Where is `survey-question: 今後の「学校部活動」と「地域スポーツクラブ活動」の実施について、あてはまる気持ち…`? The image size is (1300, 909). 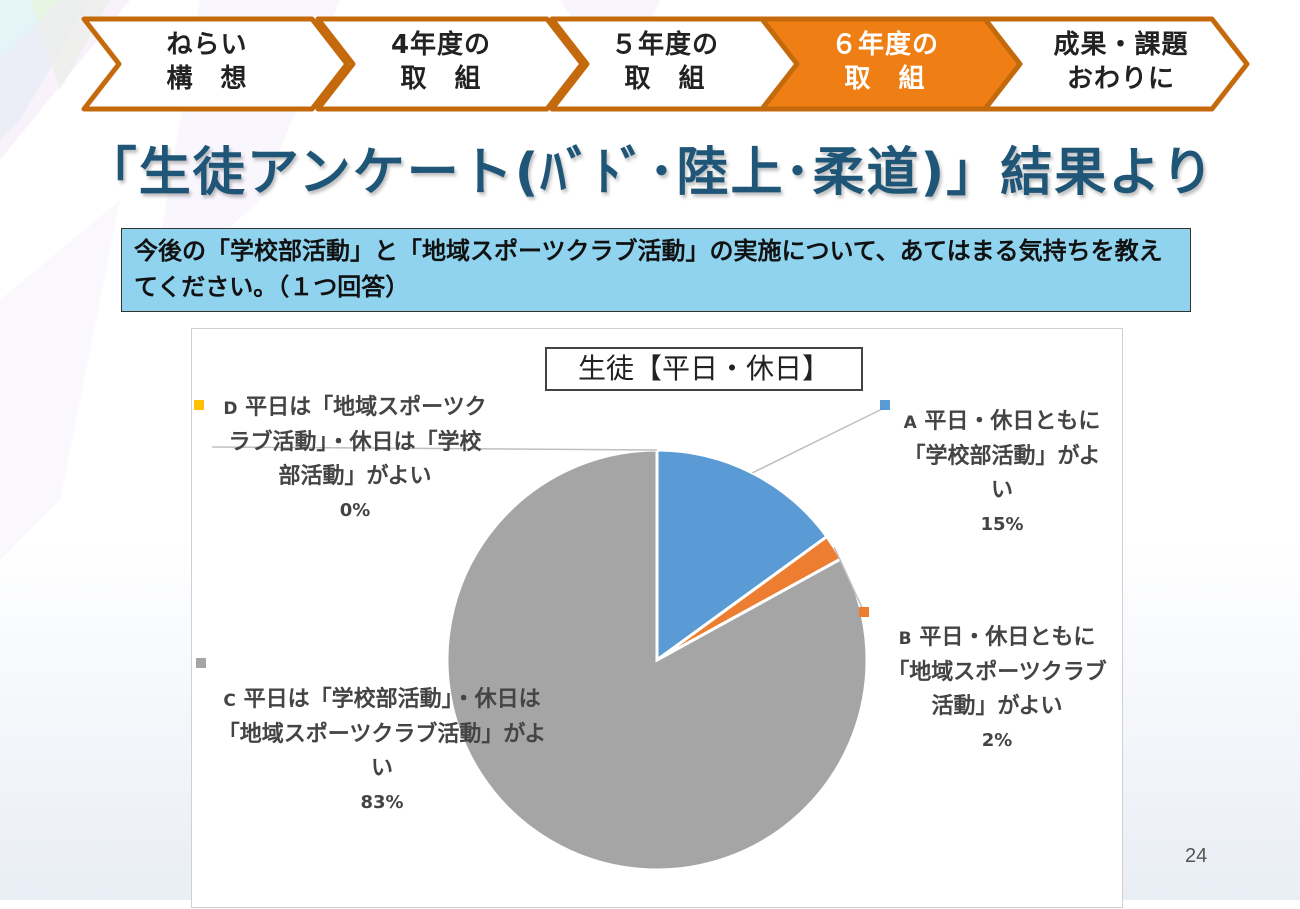 survey-question: 今後の「学校部活動」と「地域スポーツクラブ活動」の実施について、あてはまる気持ち… is located at coordinates (656, 270).